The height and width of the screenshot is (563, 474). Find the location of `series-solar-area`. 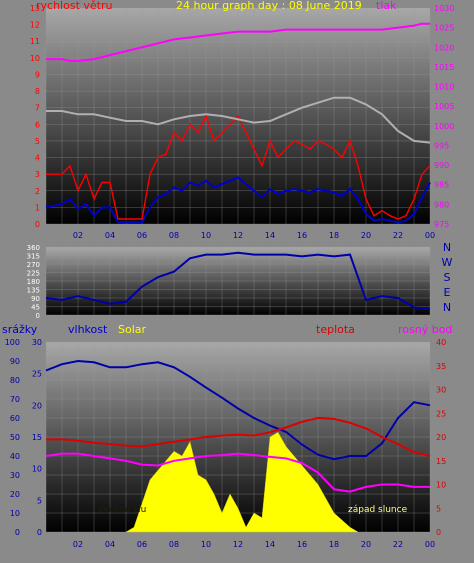

series-solar-area is located at coordinates (242, 482).